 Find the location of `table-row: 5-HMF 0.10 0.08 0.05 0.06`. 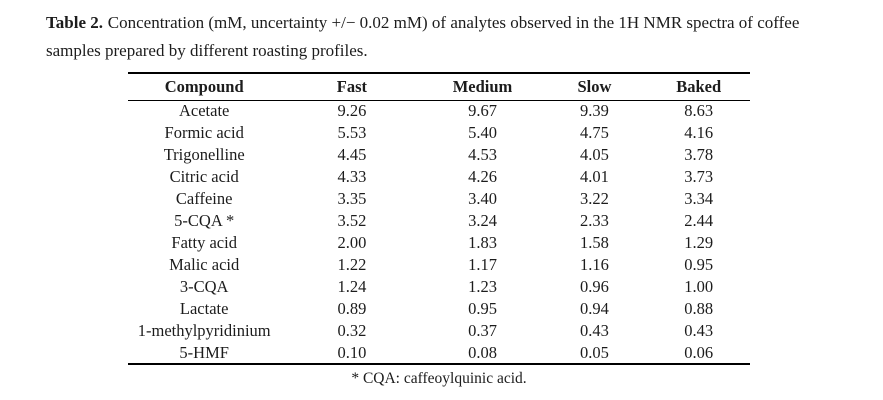

table-row: 5-HMF 0.10 0.08 0.05 0.06 is located at coordinates (439, 353).